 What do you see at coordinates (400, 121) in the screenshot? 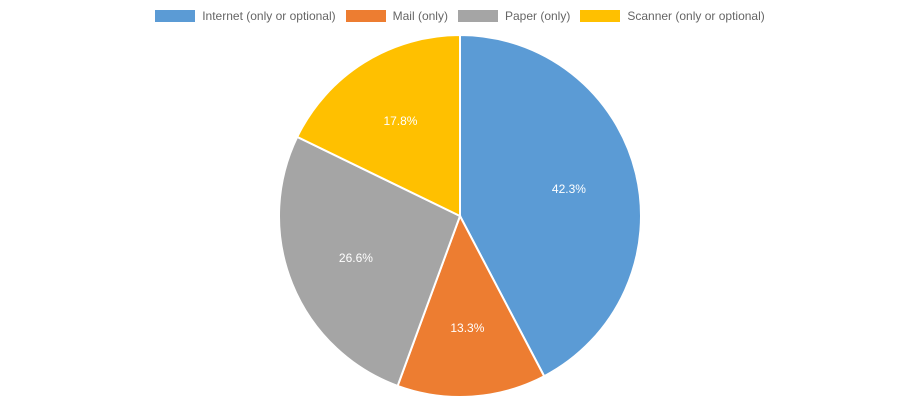
I see `slice-label-scanner: 17.8%` at bounding box center [400, 121].